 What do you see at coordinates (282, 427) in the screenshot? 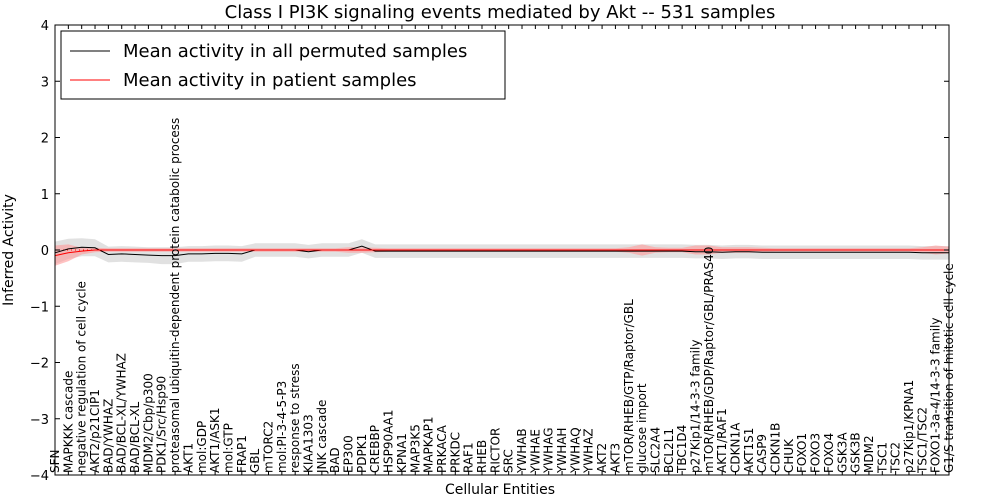
I see `x-tick-label: mol:PI-3-4-5-P3` at bounding box center [282, 427].